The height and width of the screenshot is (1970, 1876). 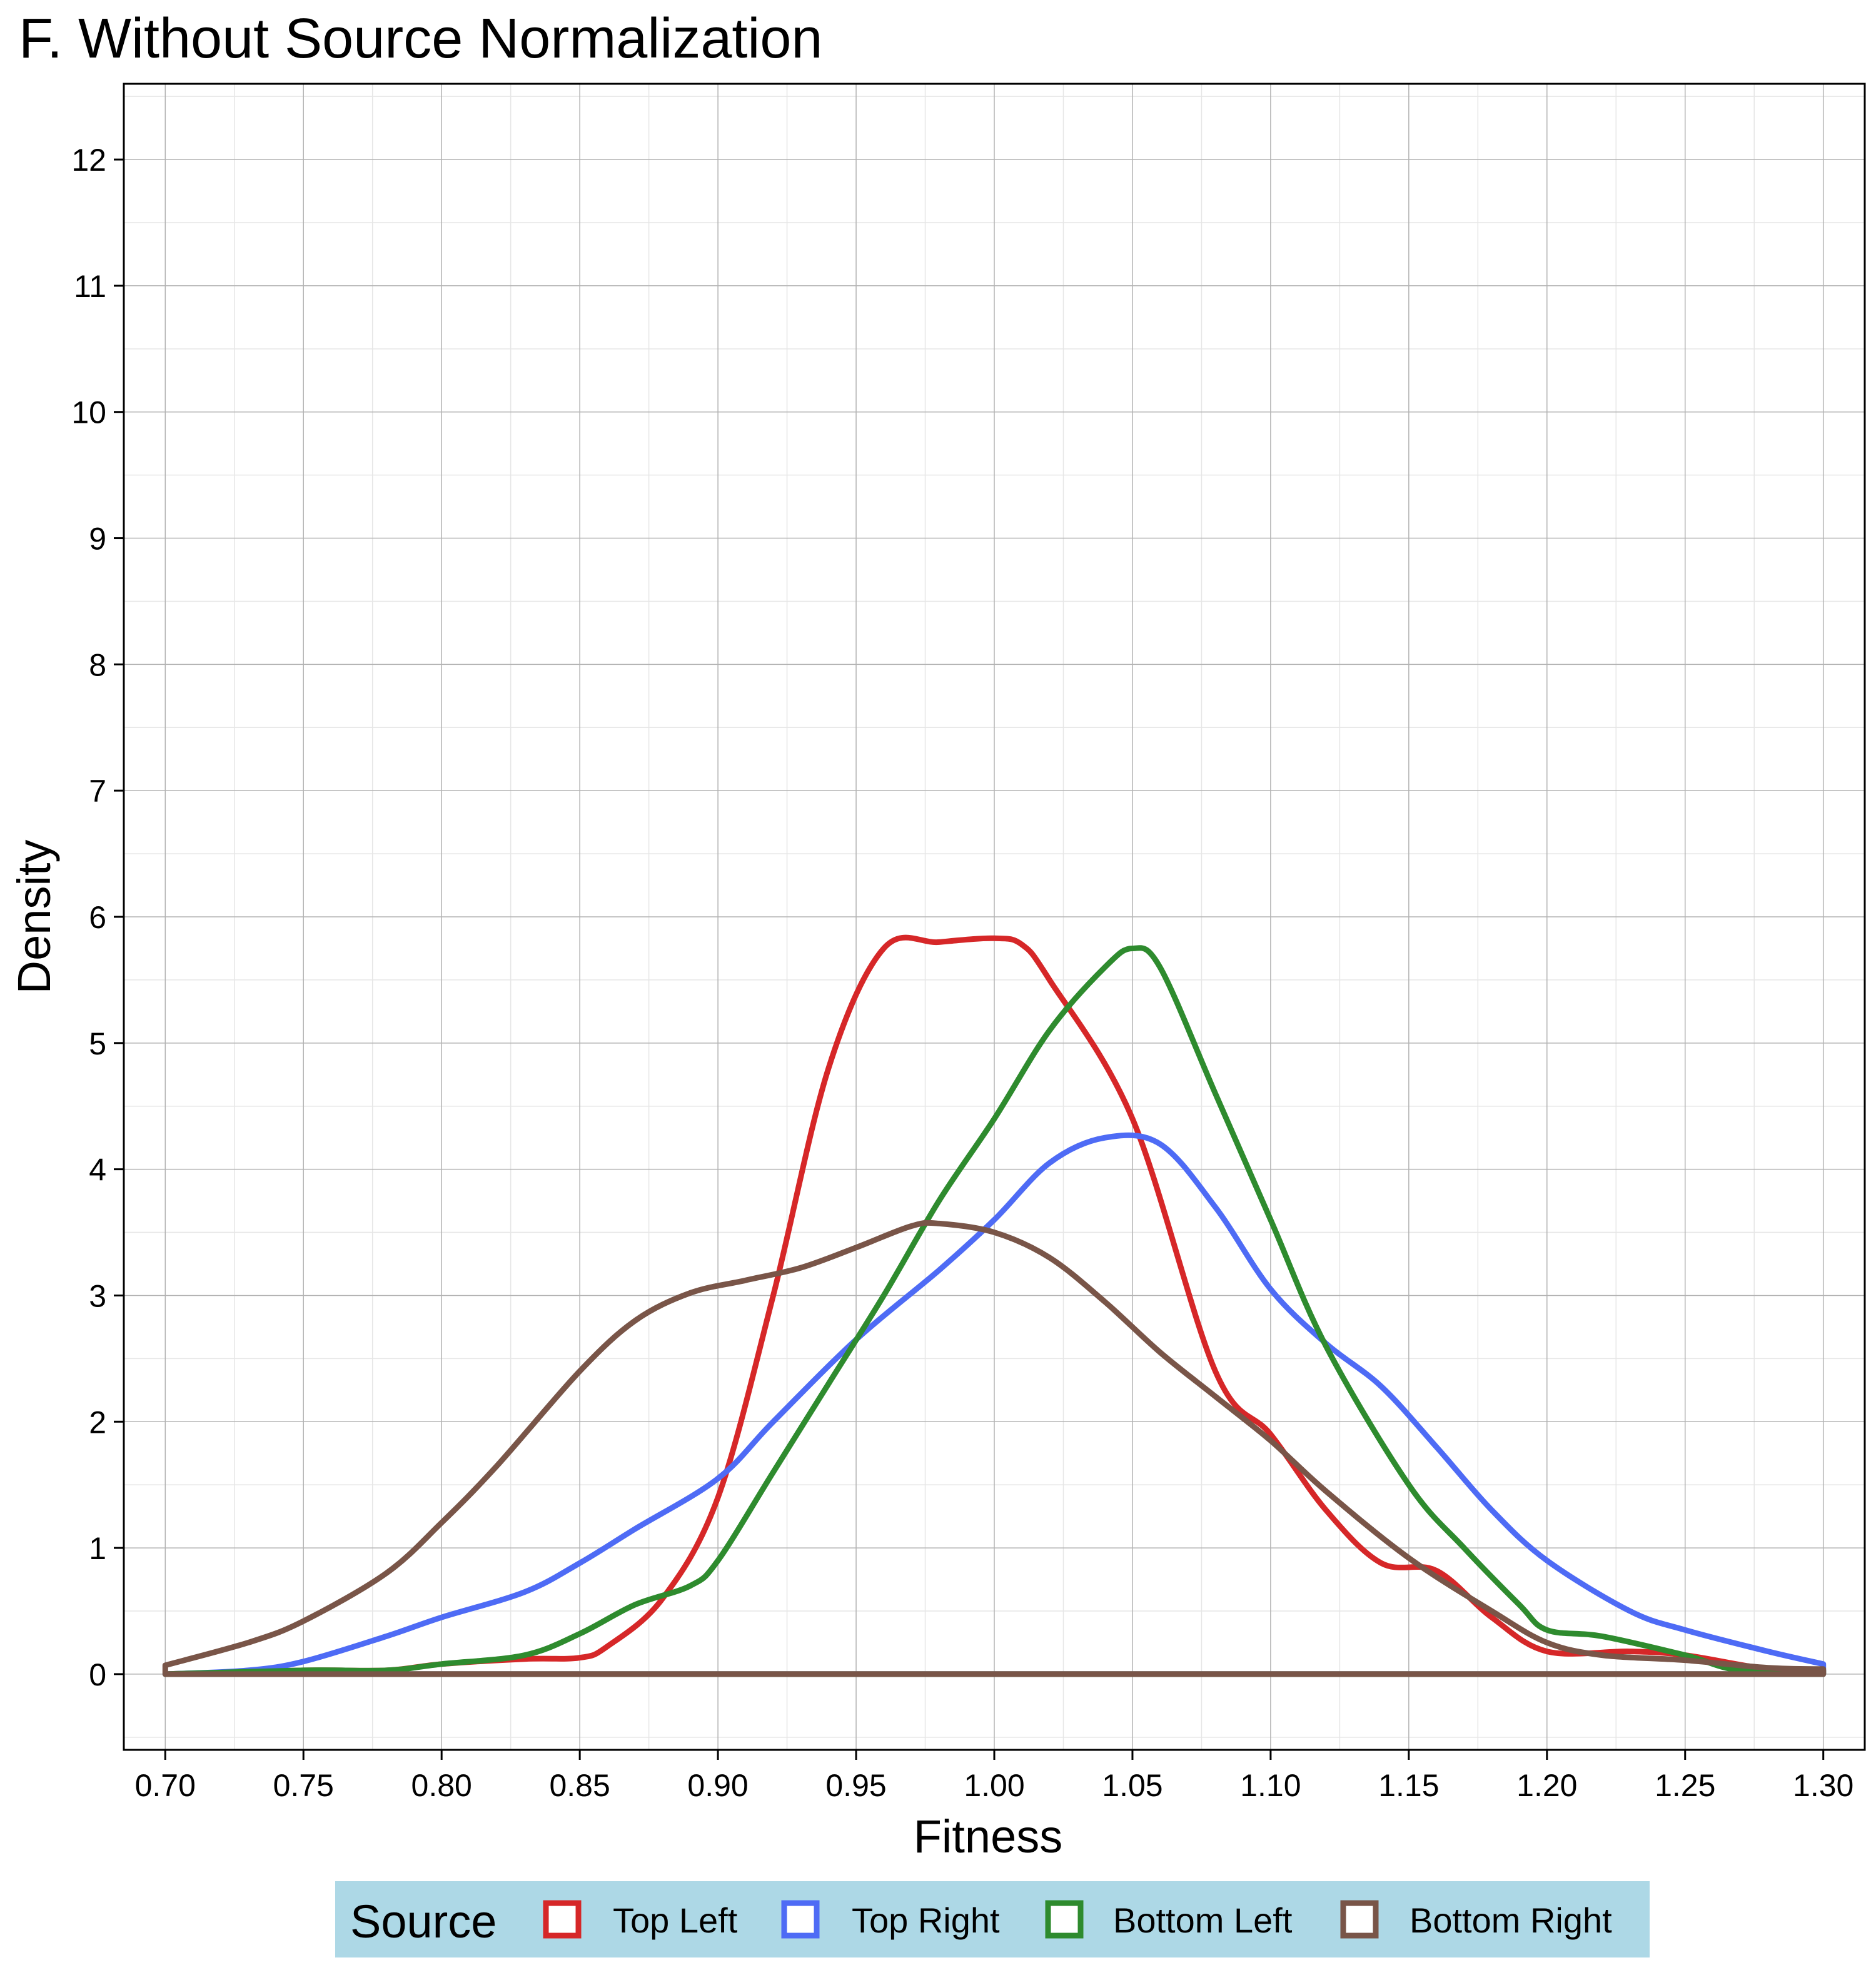 I want to click on legend-title: Source, so click(x=423, y=1921).